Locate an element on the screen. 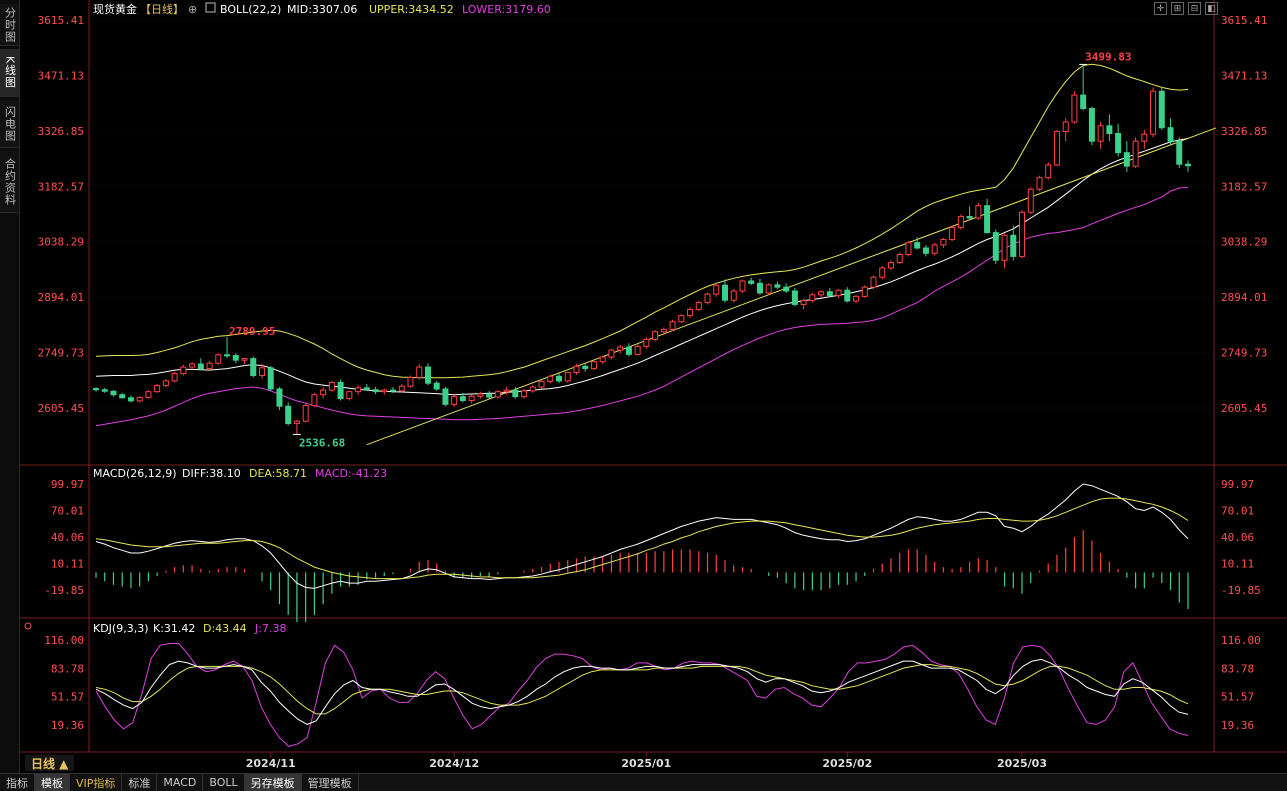  settings-gear-icon: ⊕ is located at coordinates (192, 9).